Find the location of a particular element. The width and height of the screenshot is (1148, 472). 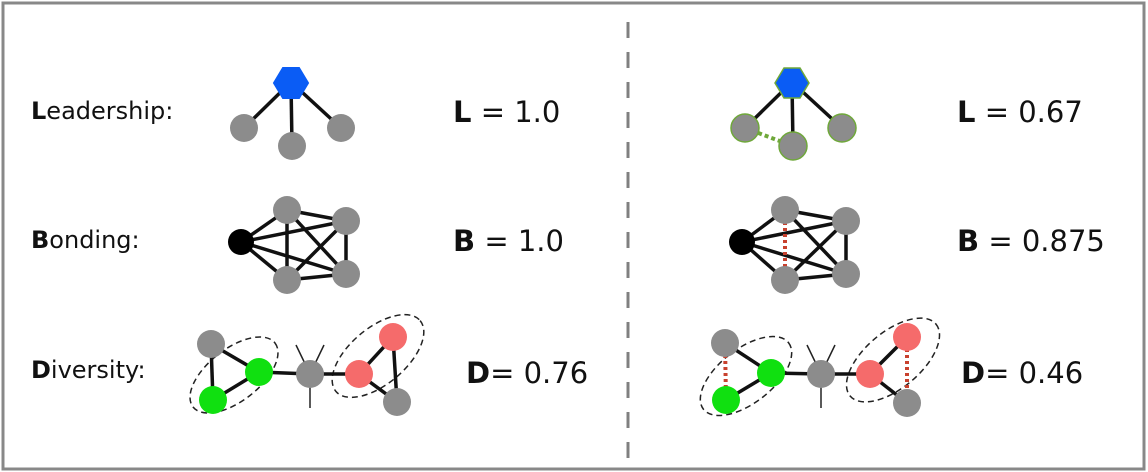

metric-left-leadership: L = 1.0 is located at coordinates (507, 112).